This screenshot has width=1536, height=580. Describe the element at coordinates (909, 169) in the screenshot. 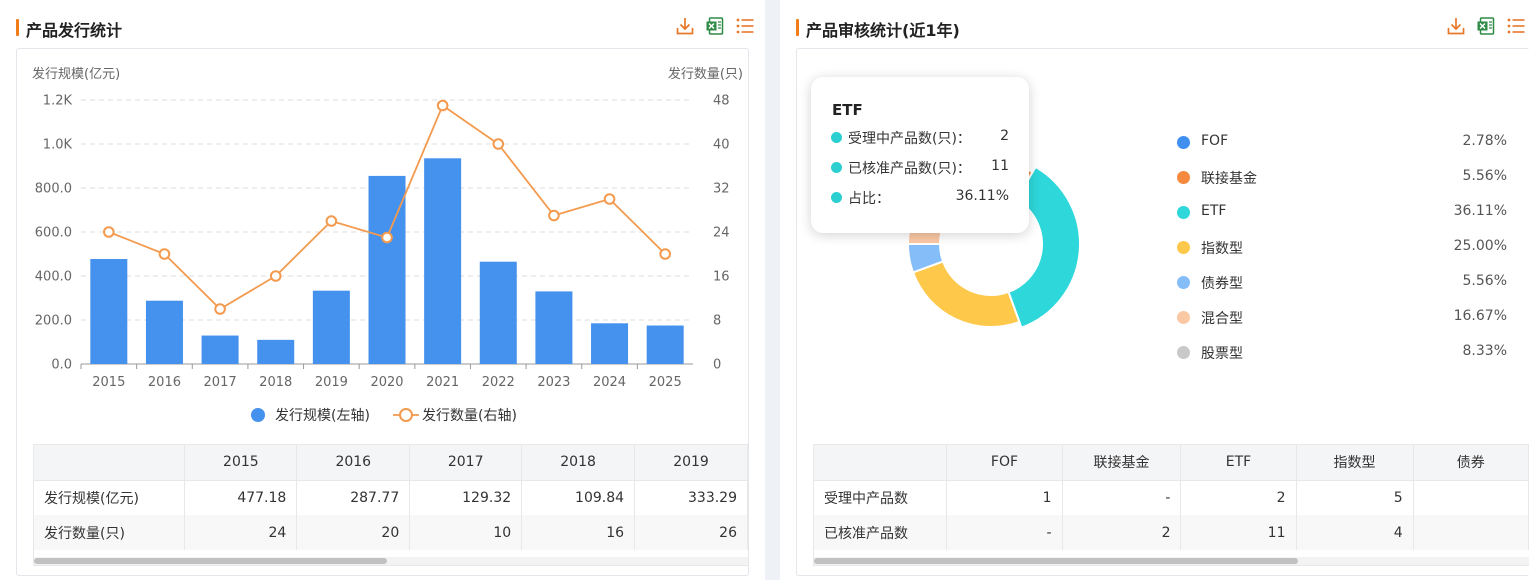

I see `tooltip-label: 已核准产品数(只)：` at that location.